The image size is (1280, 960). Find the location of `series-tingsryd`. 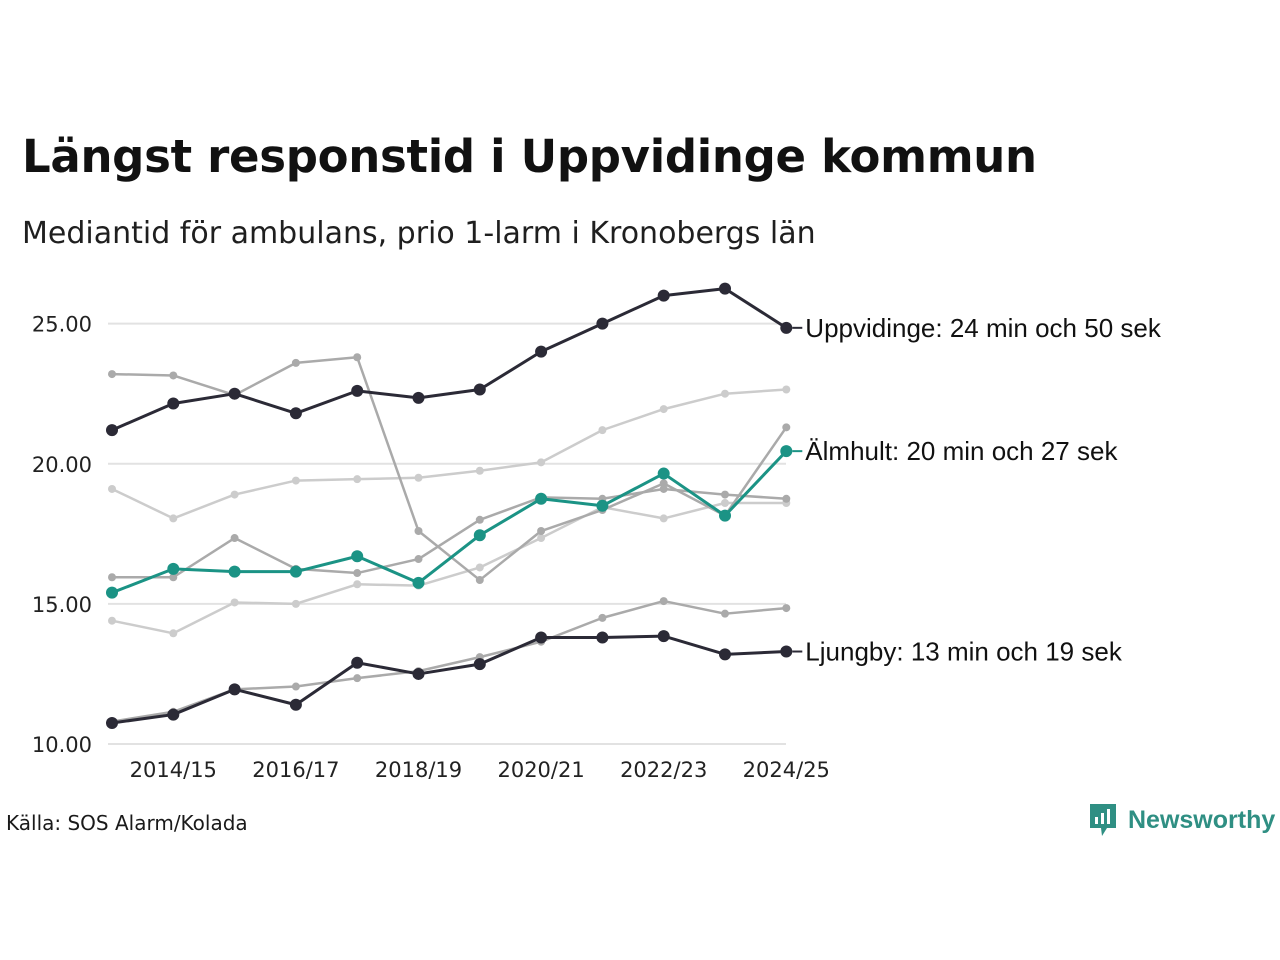

series-tingsryd is located at coordinates (449, 533).